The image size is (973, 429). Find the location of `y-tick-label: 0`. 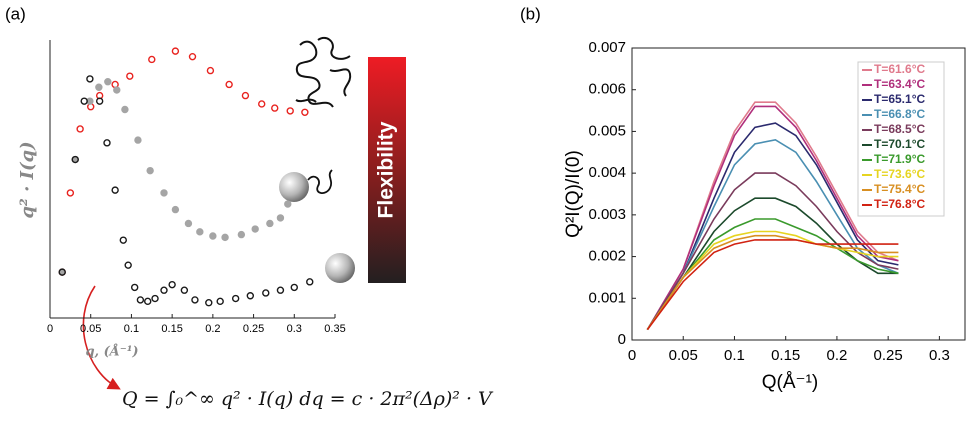

y-tick-label: 0 is located at coordinates (622, 339).